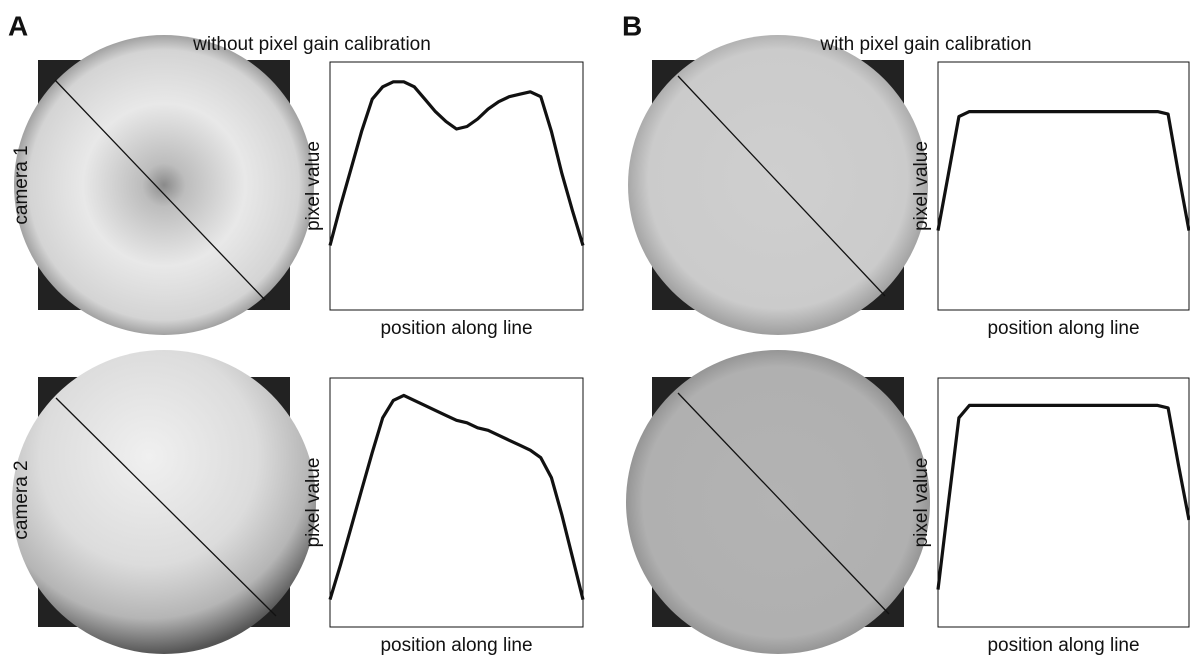  Describe the element at coordinates (632, 25) in the screenshot. I see `panel-label: B` at that location.